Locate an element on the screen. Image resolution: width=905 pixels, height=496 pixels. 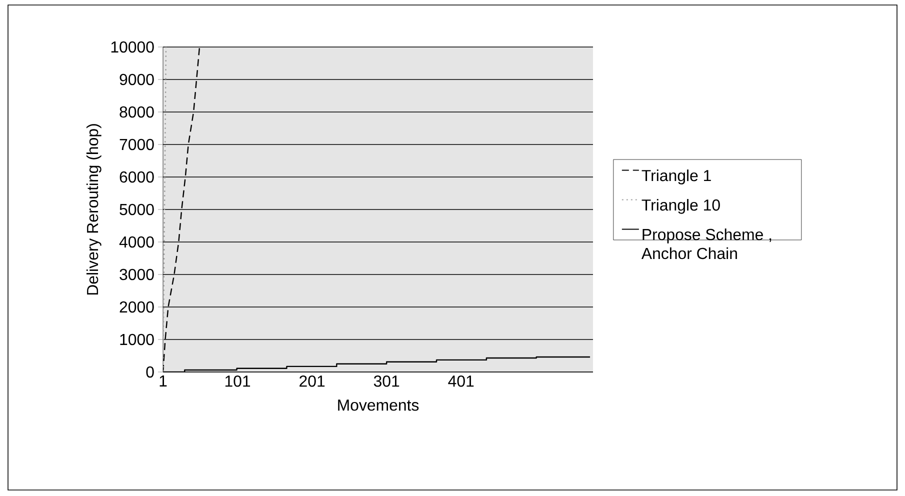
legend-label: Triangle 10 is located at coordinates (681, 206).